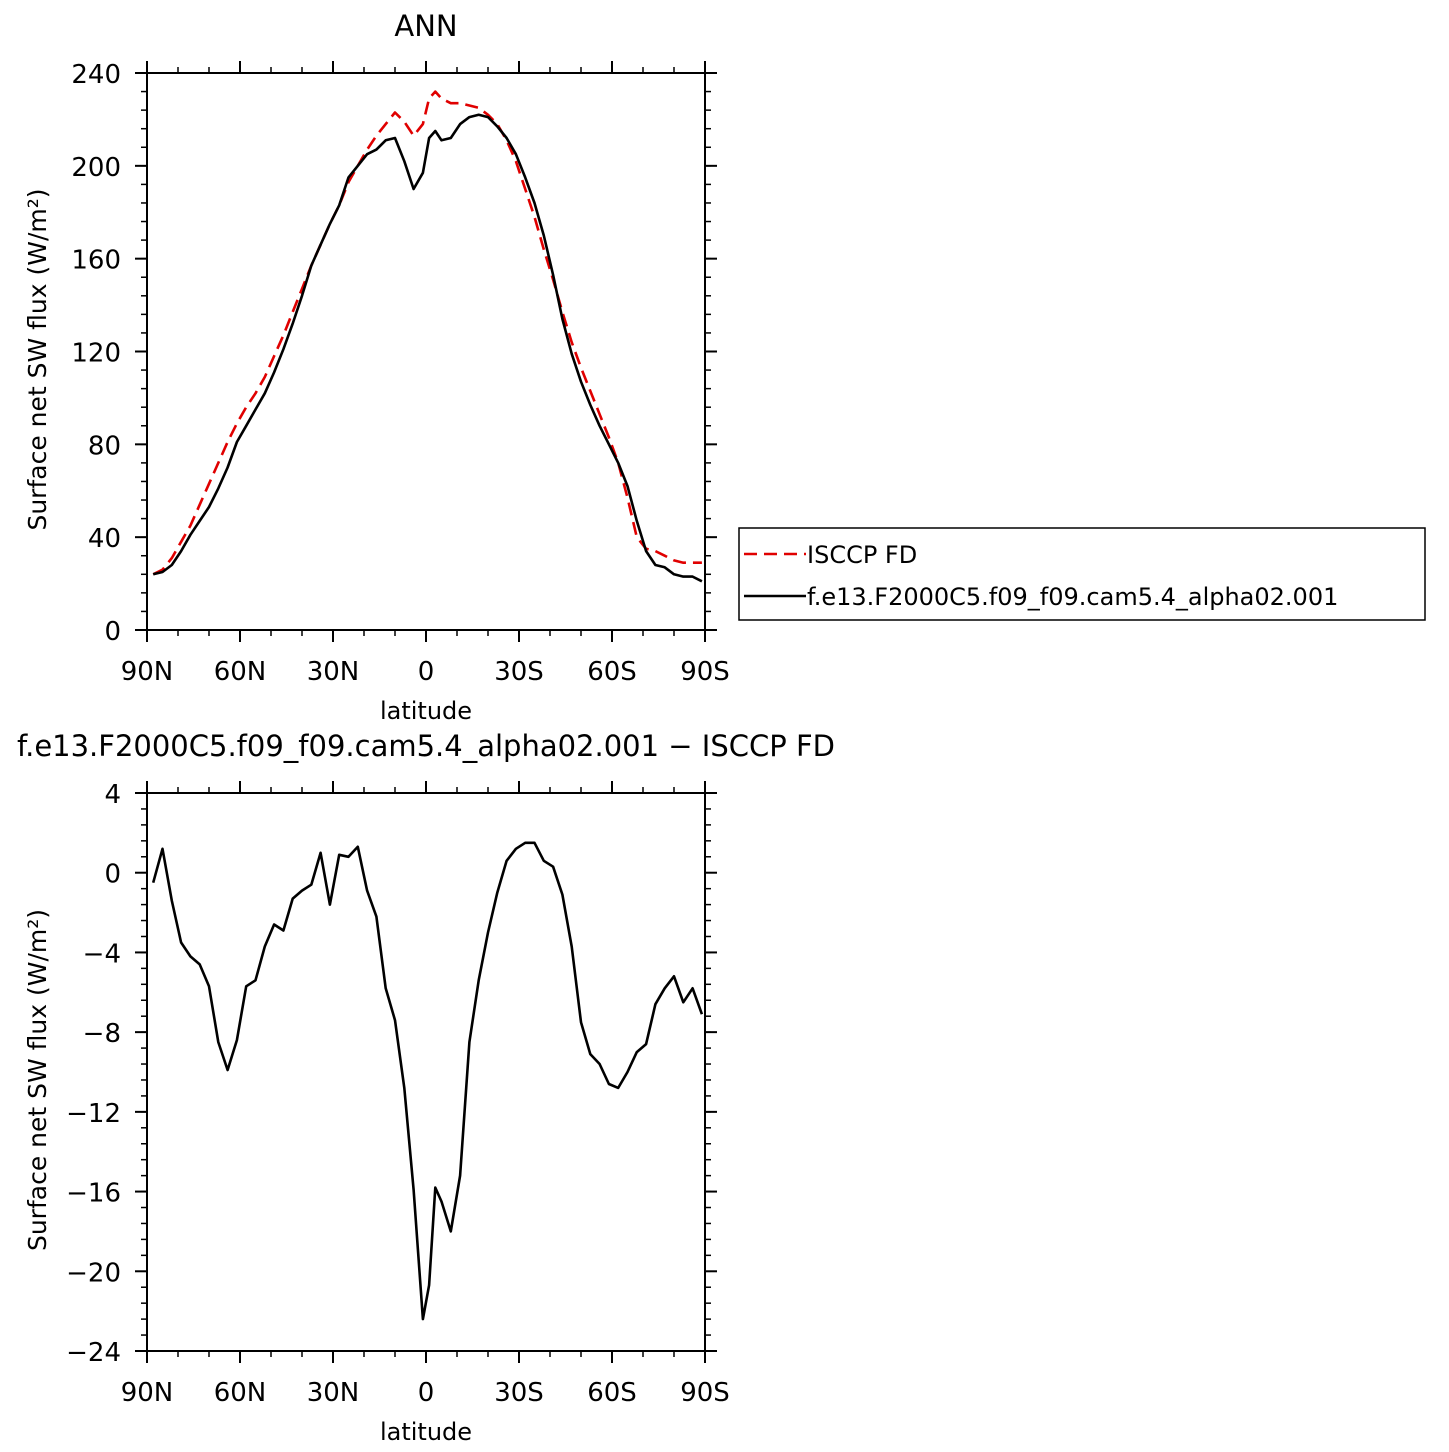  Describe the element at coordinates (112, 795) in the screenshot. I see `chart1-y-tick-label: 4` at that location.